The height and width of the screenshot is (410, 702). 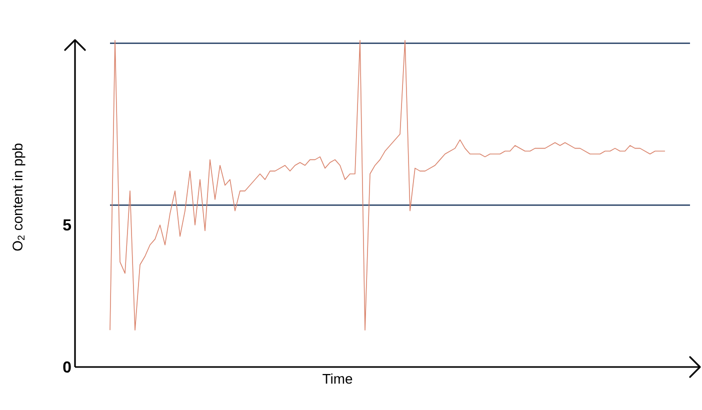 I want to click on x-axis-title: Time, so click(x=337, y=379).